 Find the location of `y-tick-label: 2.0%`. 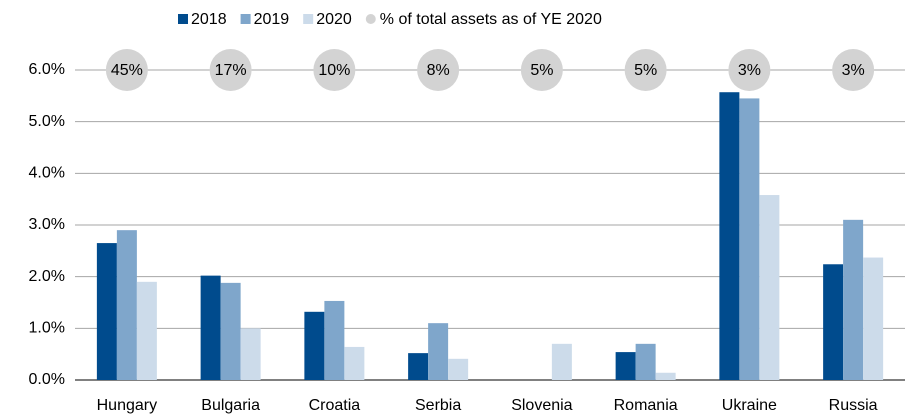

y-tick-label: 2.0% is located at coordinates (47, 276).